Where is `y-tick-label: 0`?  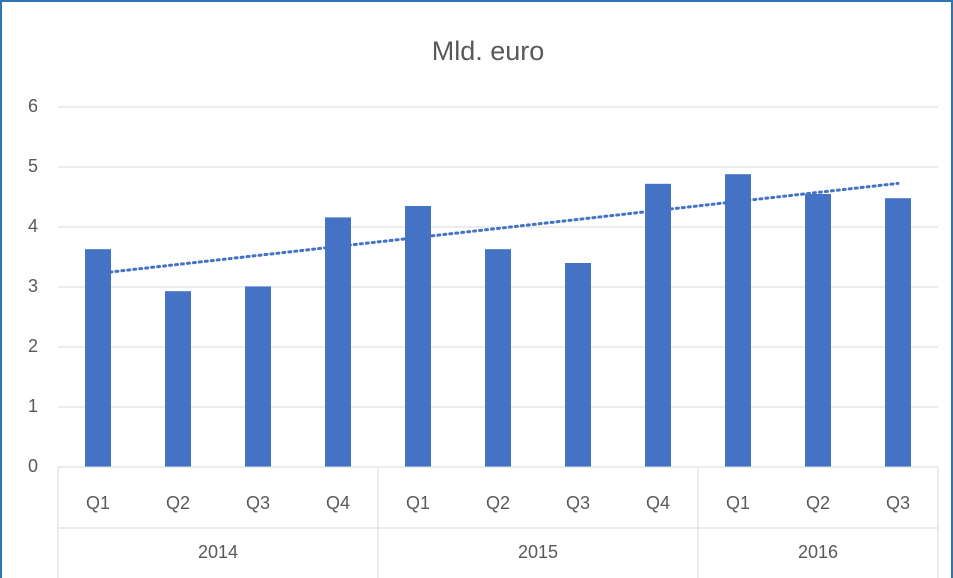 y-tick-label: 0 is located at coordinates (33, 466).